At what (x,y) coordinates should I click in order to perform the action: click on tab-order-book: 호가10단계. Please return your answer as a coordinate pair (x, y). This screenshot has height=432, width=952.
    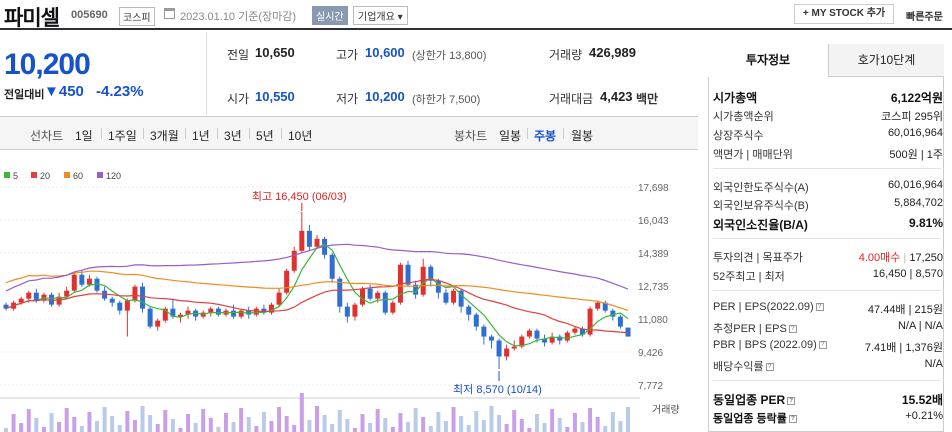
    Looking at the image, I should click on (886, 60).